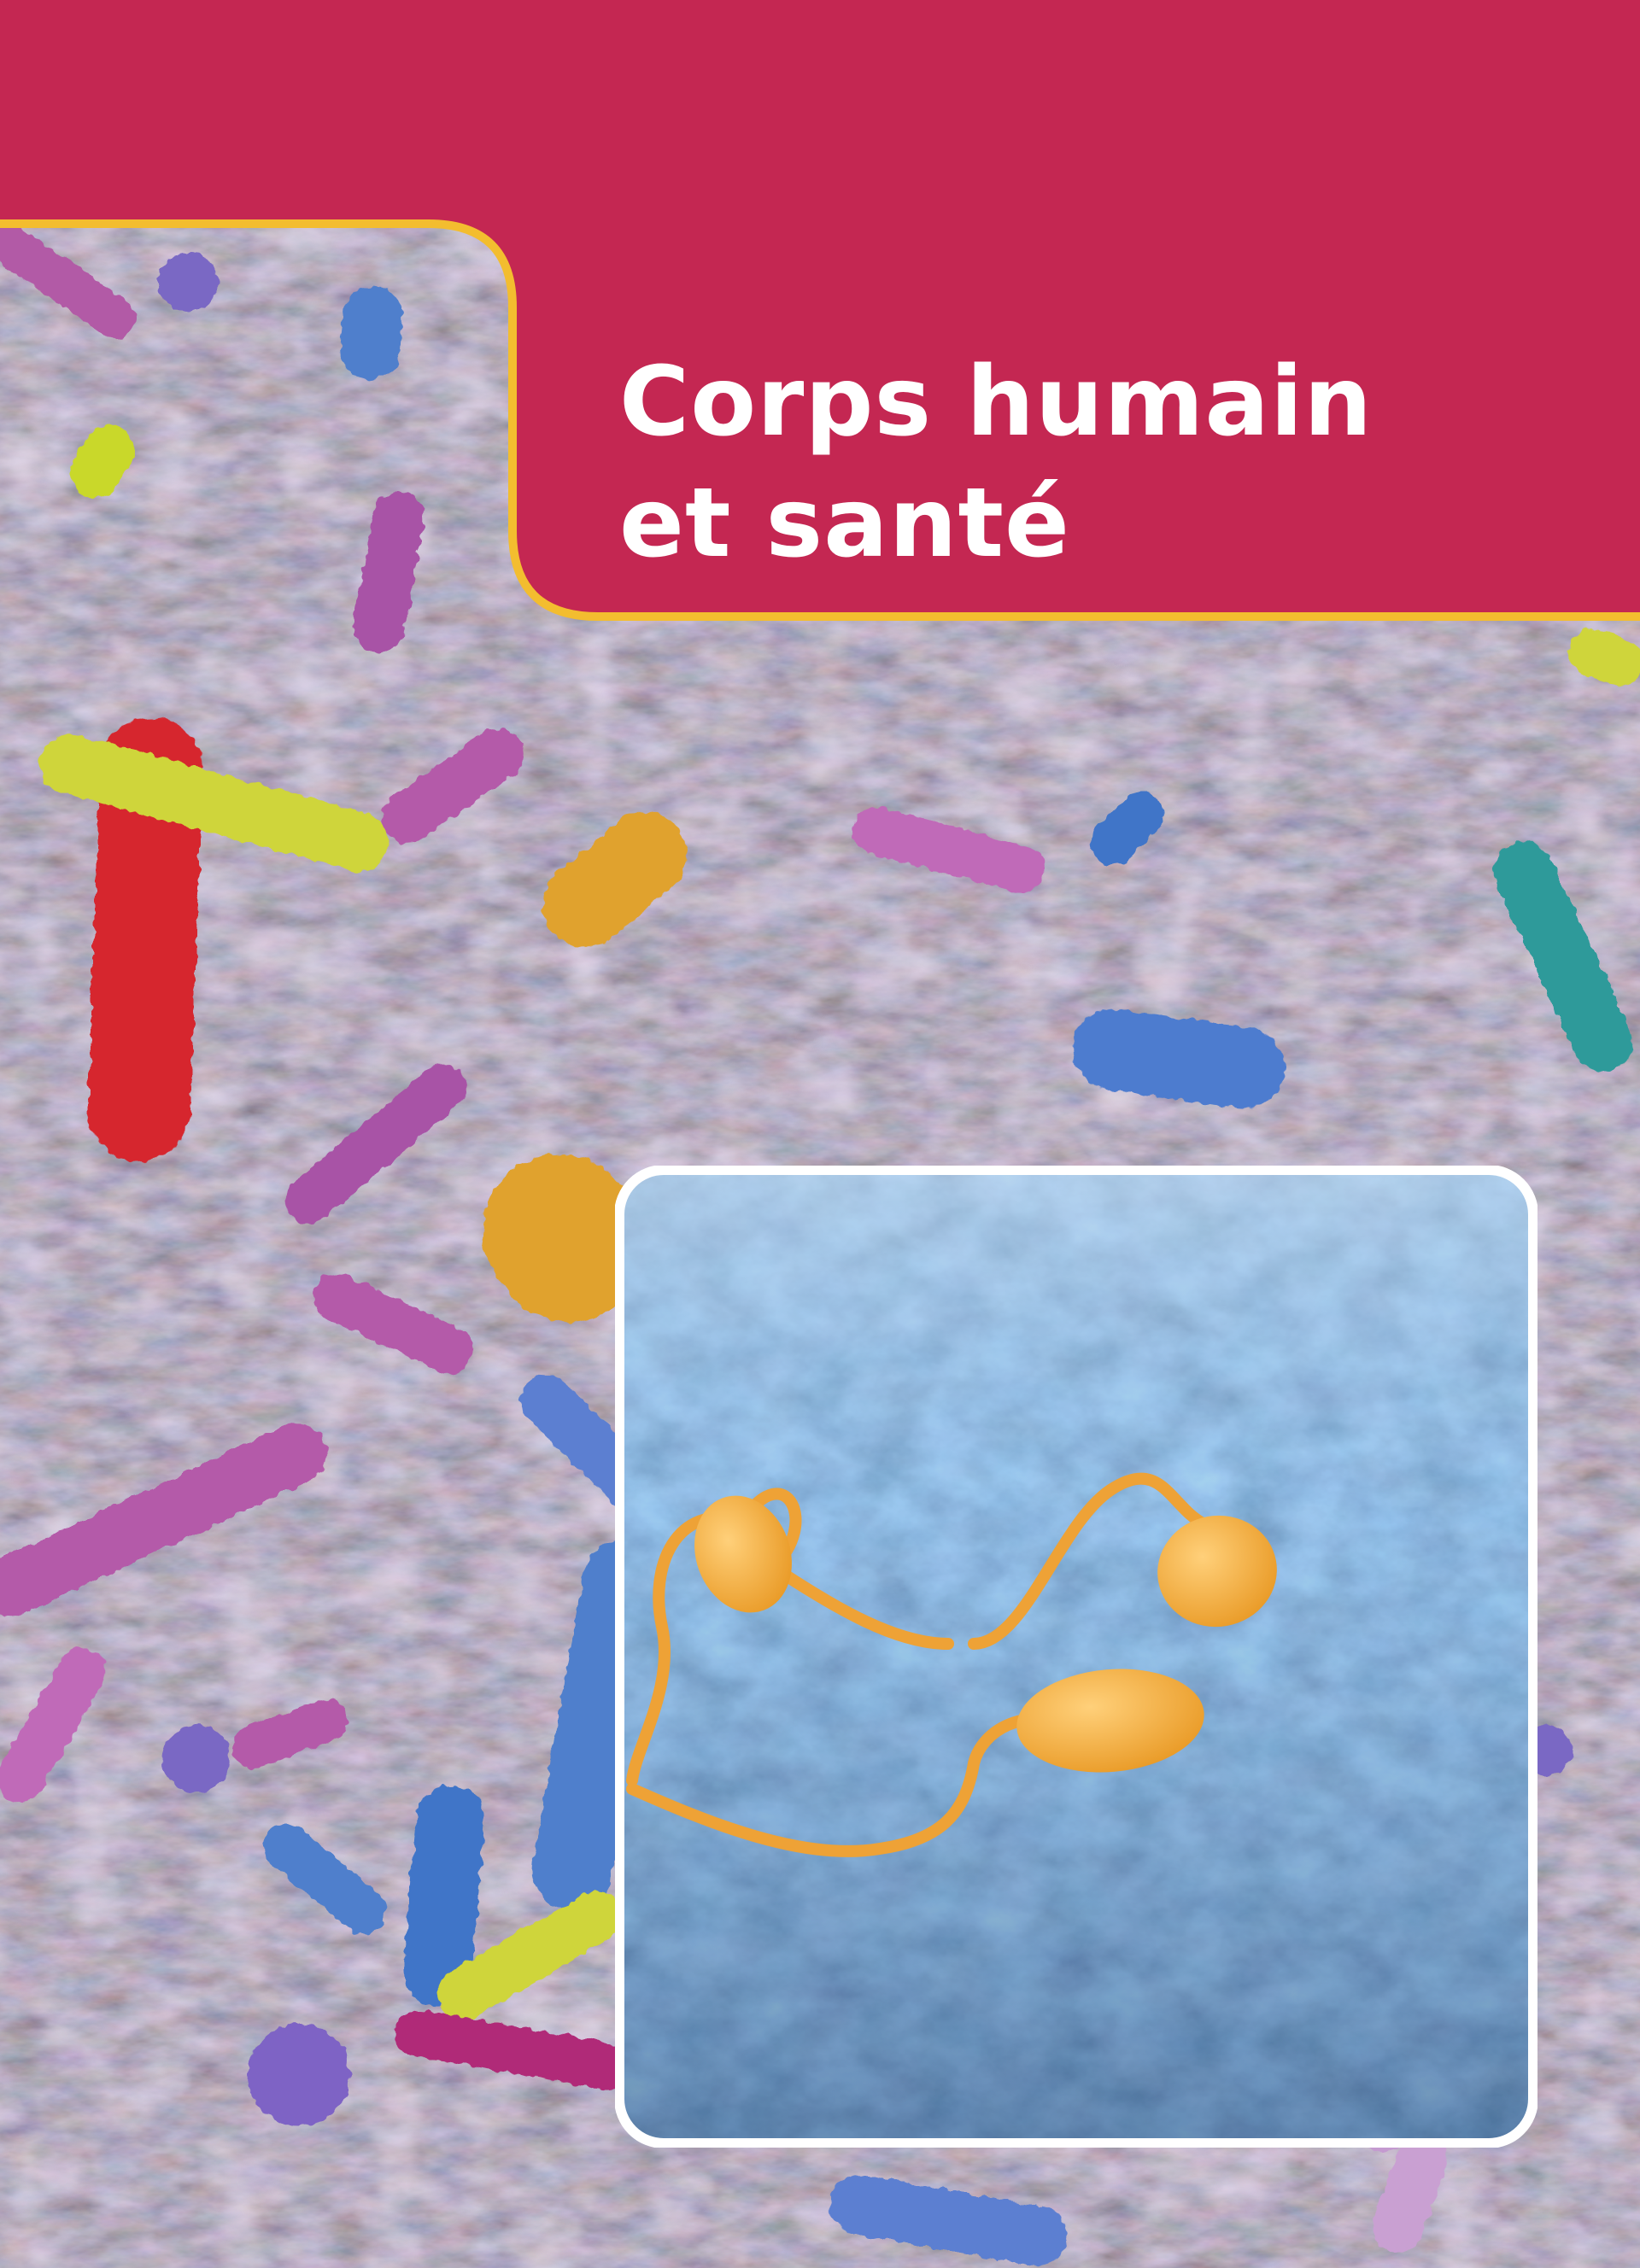 Image resolution: width=1640 pixels, height=2268 pixels. What do you see at coordinates (844, 523) in the screenshot?
I see `title-line-2: et santé` at bounding box center [844, 523].